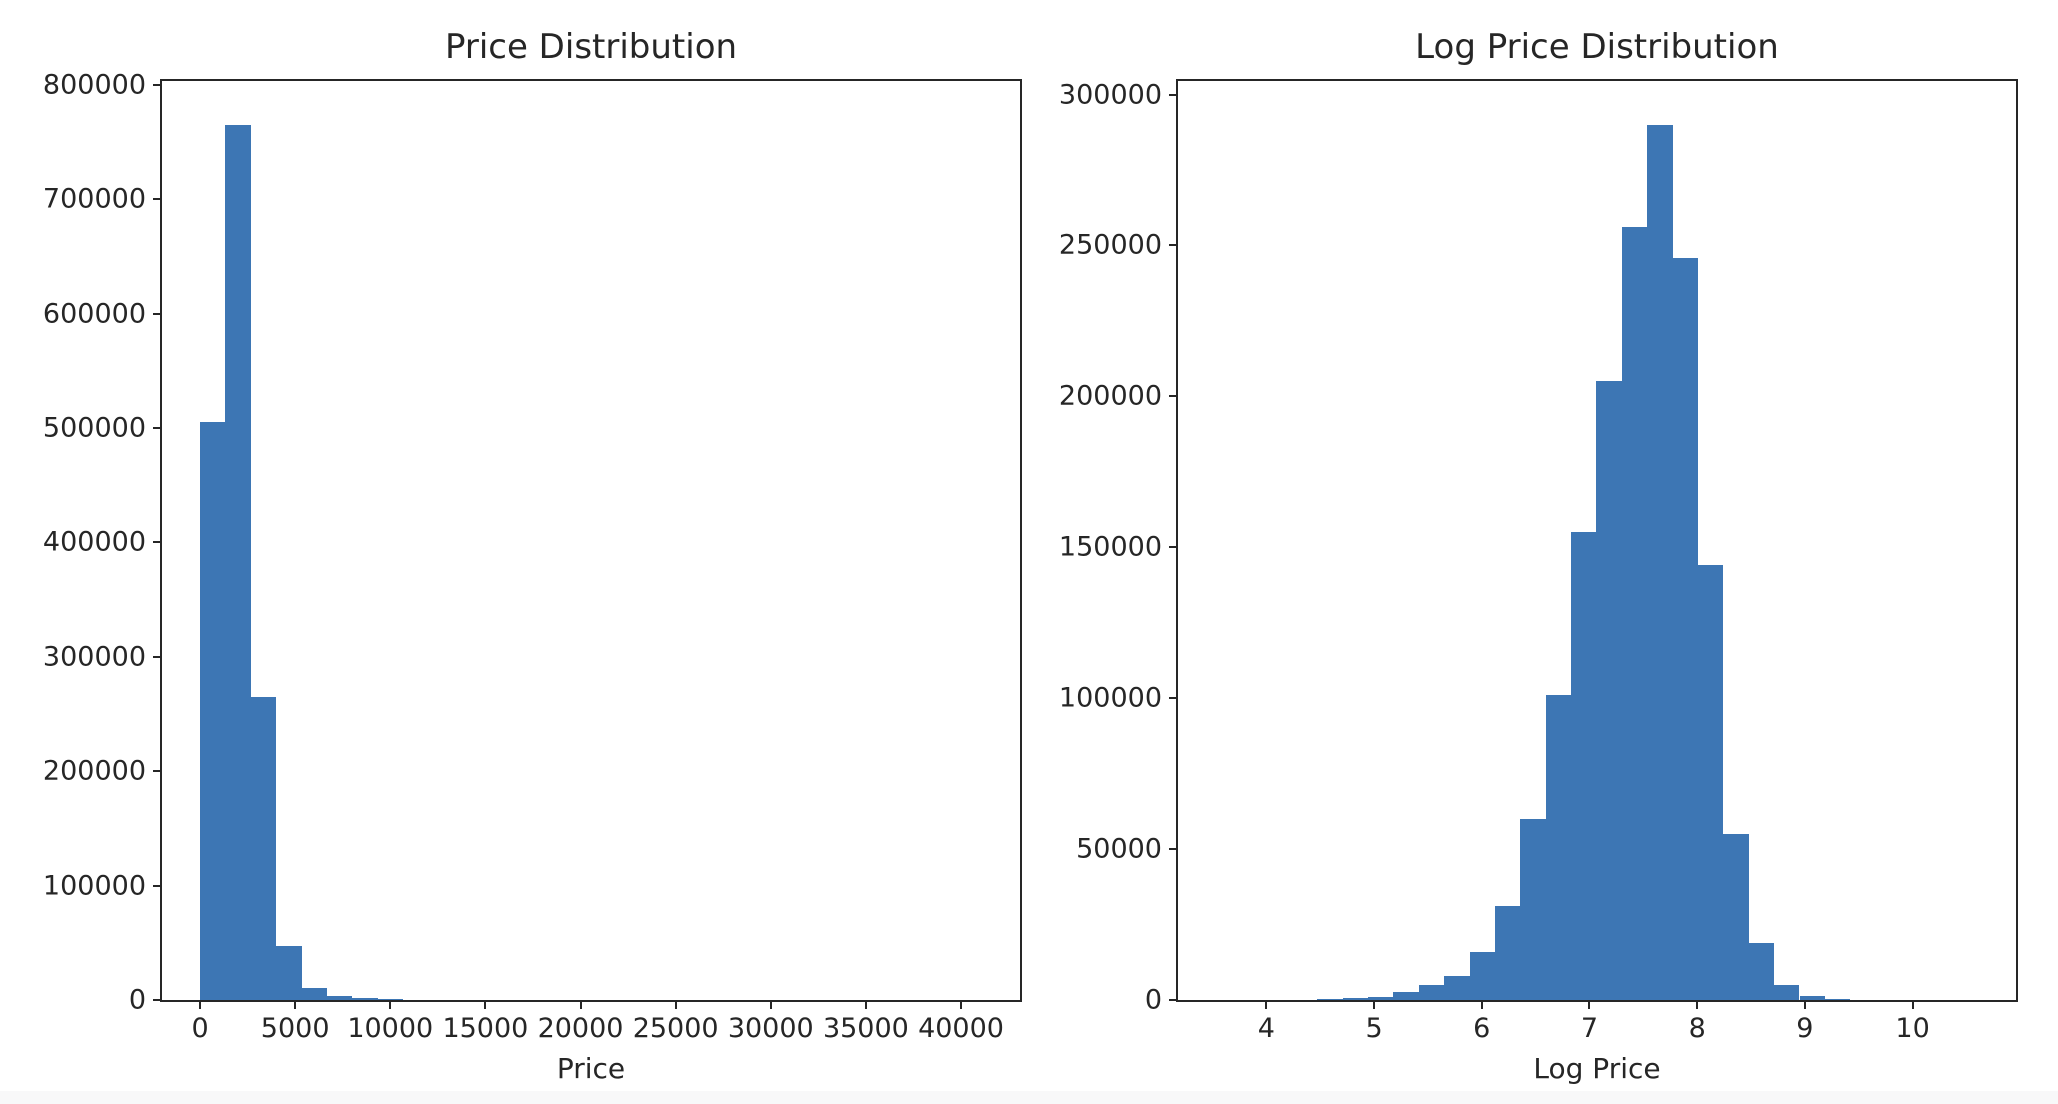  I want to click on log-price-histogram-title: Log Price Distribution, so click(1597, 47).